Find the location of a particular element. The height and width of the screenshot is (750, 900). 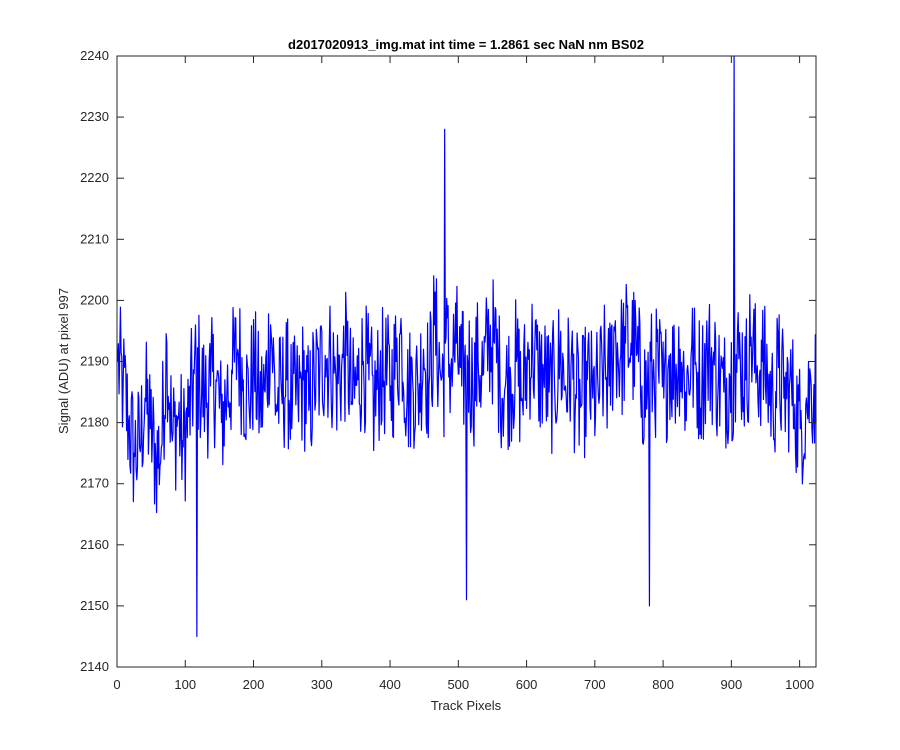

x-tick-label: 500 is located at coordinates (458, 684).